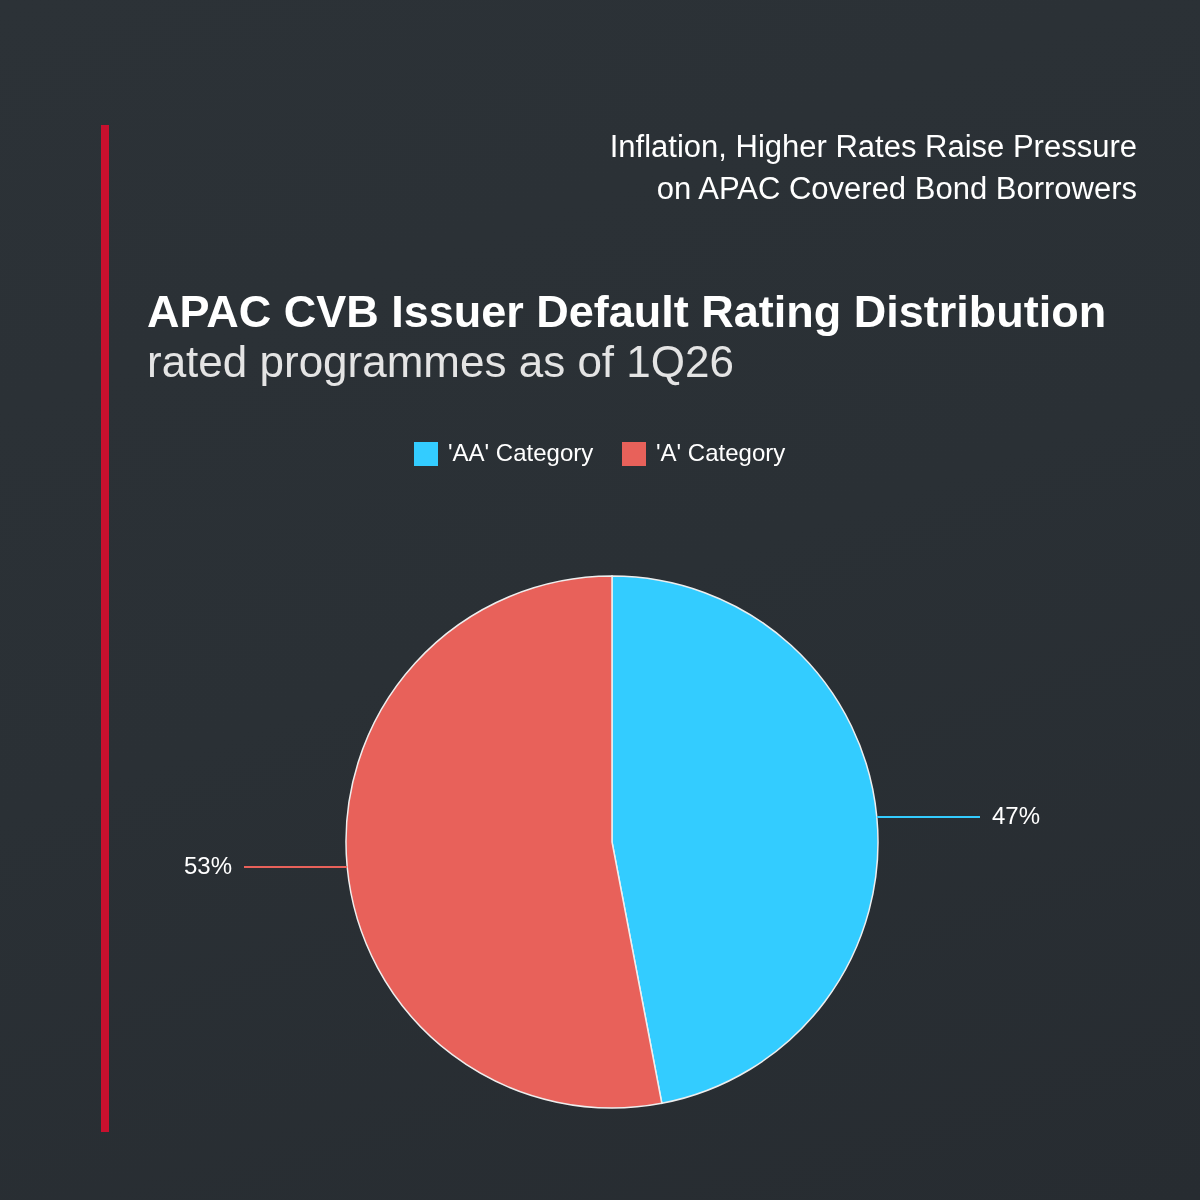  I want to click on legend-label: 'A' Category, so click(721, 452).